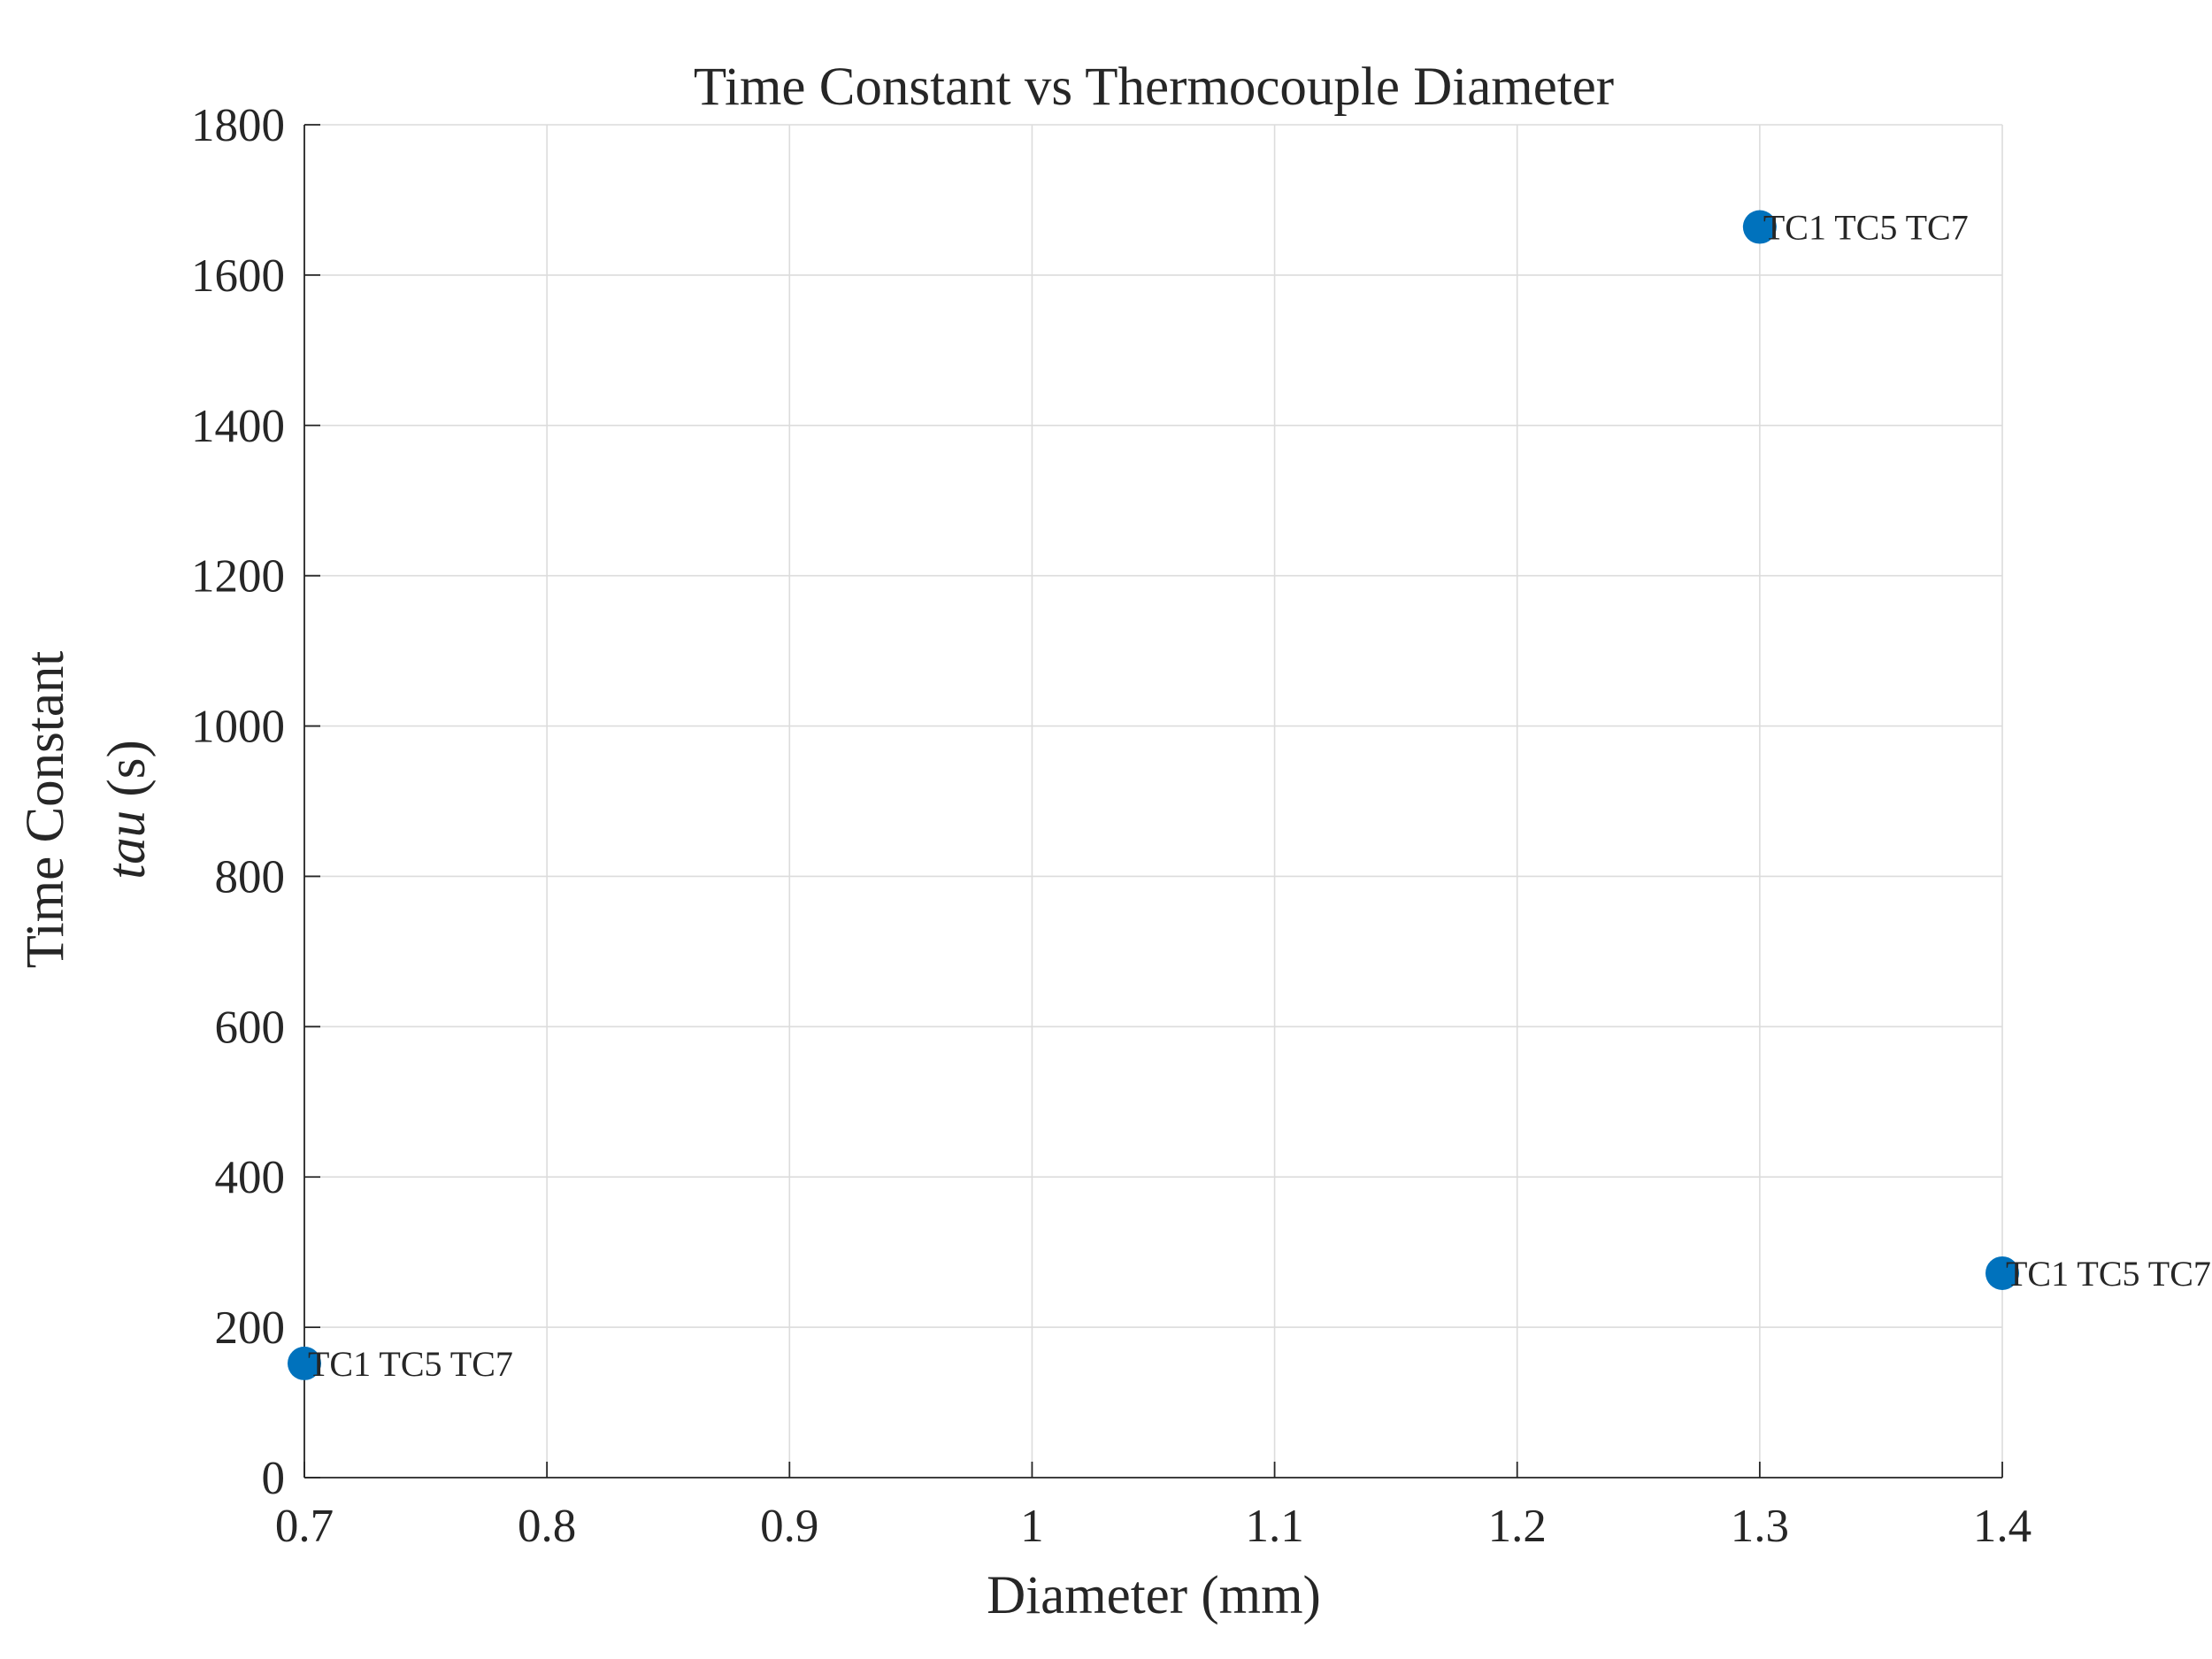 This screenshot has width=2212, height=1659. I want to click on x-tick-label: 1, so click(1032, 1527).